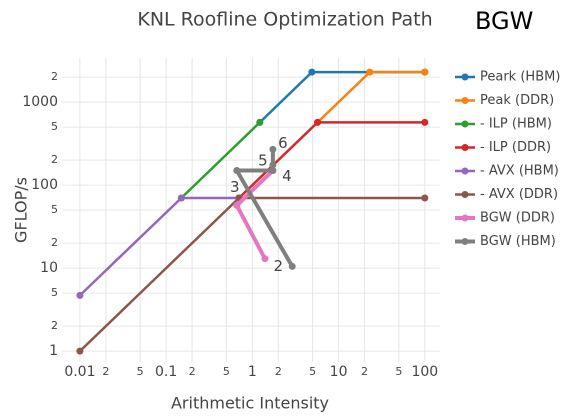 The width and height of the screenshot is (575, 418). I want to click on point-label: 2, so click(278, 266).